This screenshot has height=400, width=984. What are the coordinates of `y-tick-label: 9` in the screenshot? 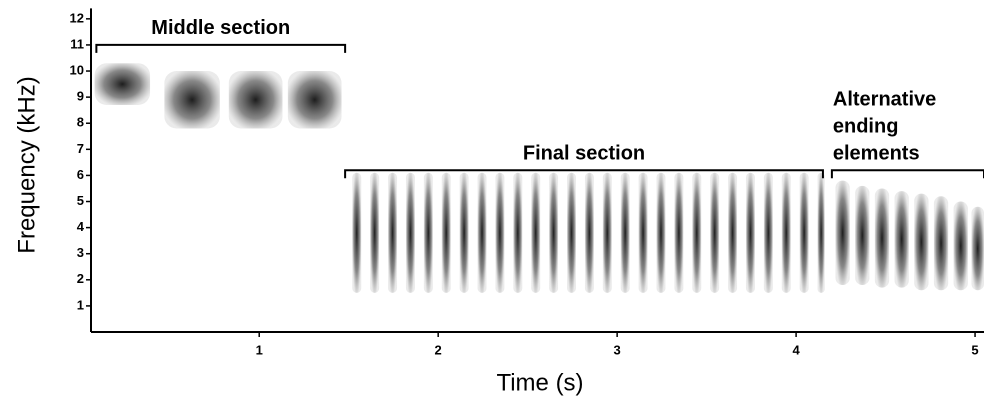 It's located at (80, 96).